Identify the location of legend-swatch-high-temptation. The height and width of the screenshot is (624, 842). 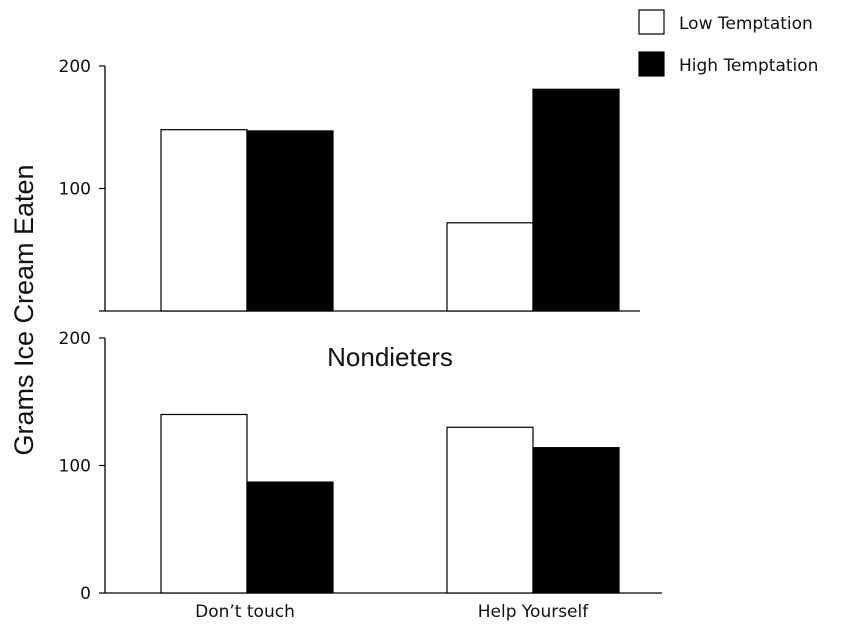
(651, 64).